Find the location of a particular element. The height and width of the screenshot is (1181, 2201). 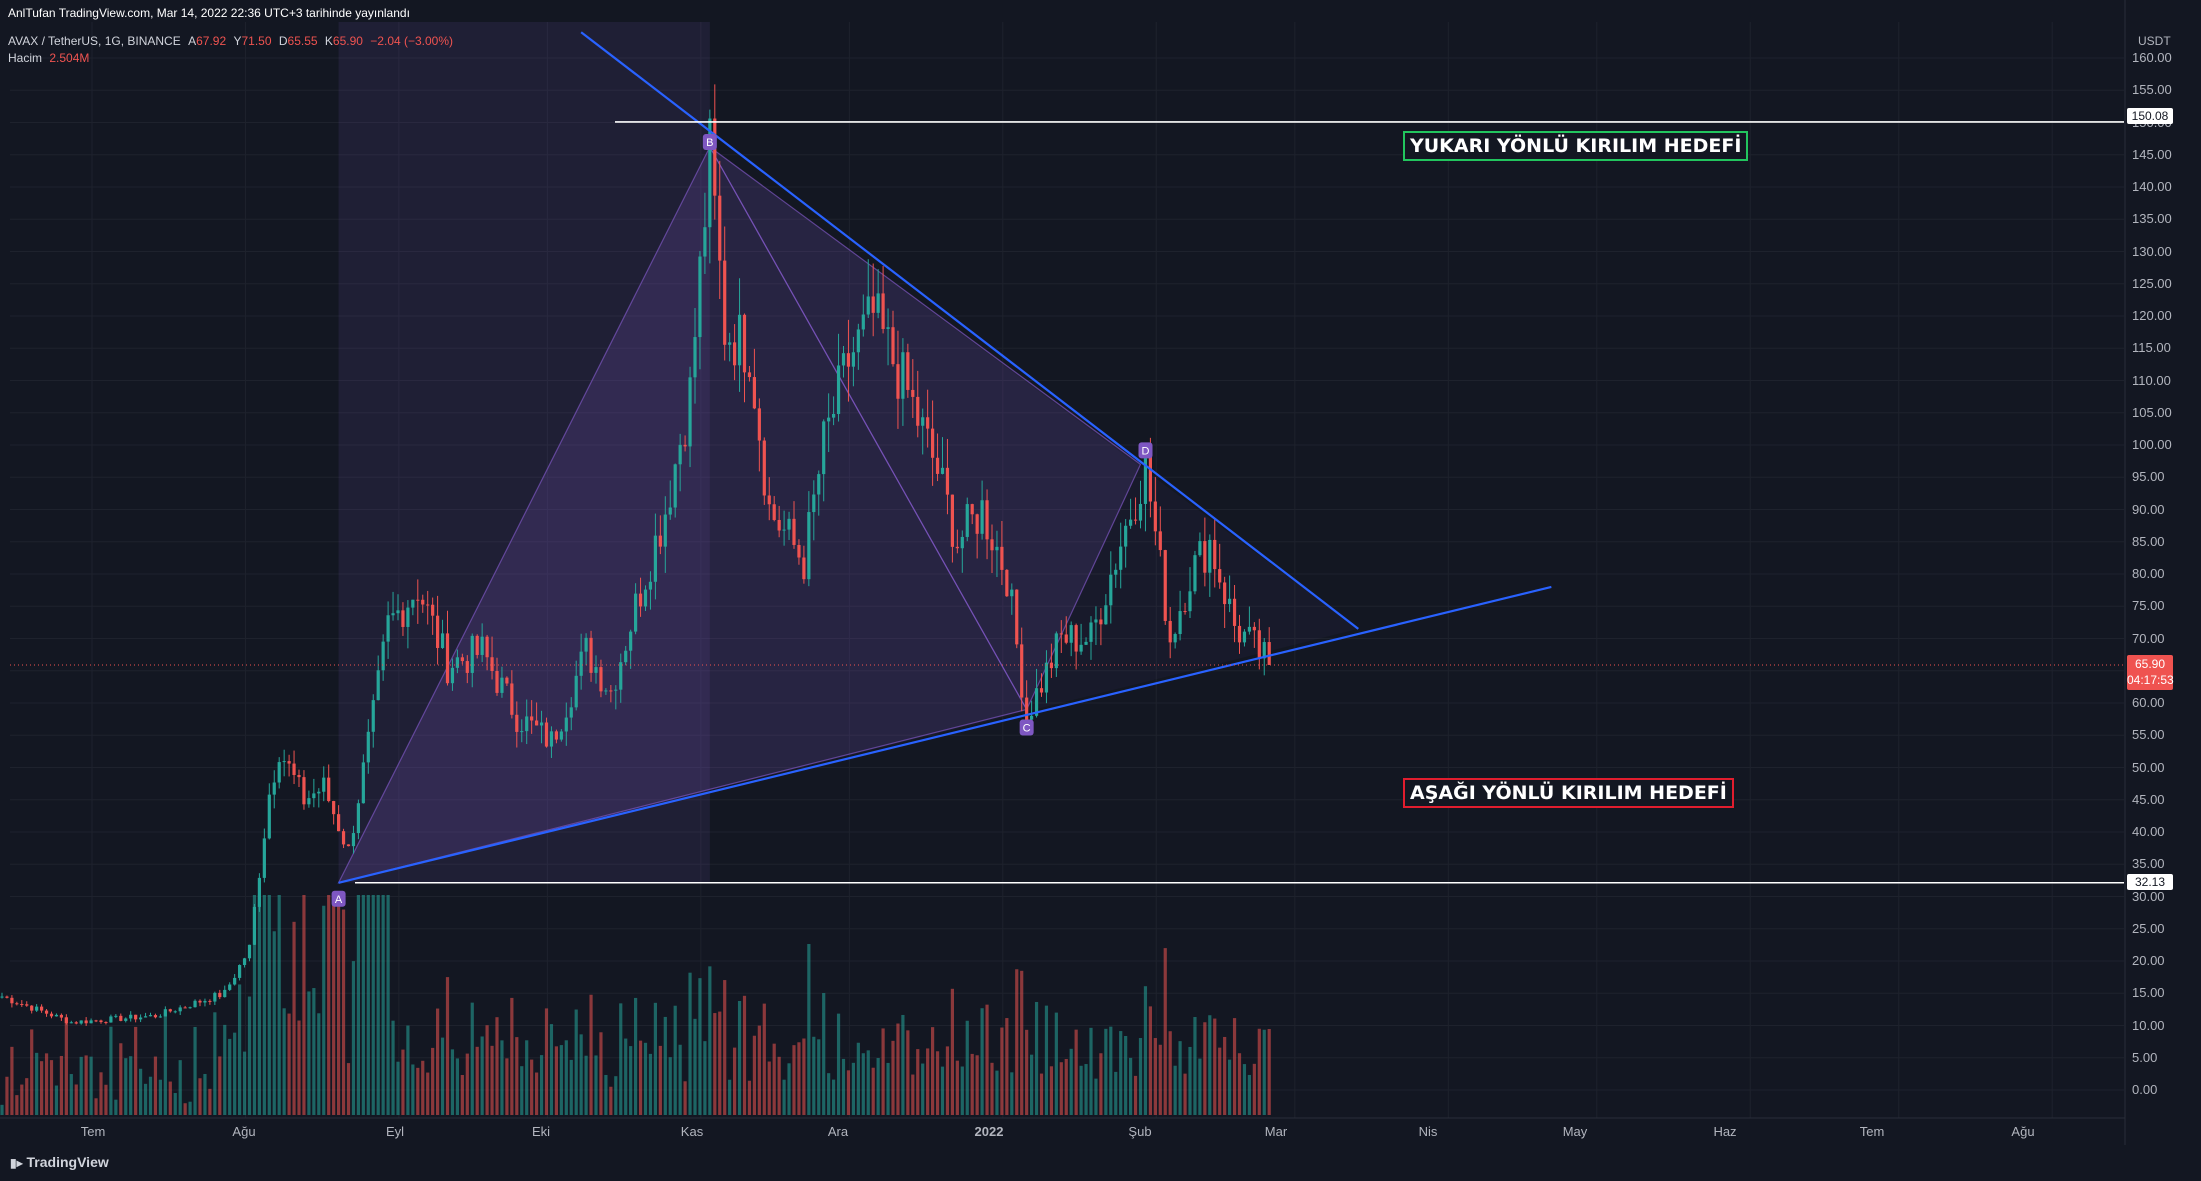

tradingview-logo: ▮▸ TradingView is located at coordinates (59, 1162).